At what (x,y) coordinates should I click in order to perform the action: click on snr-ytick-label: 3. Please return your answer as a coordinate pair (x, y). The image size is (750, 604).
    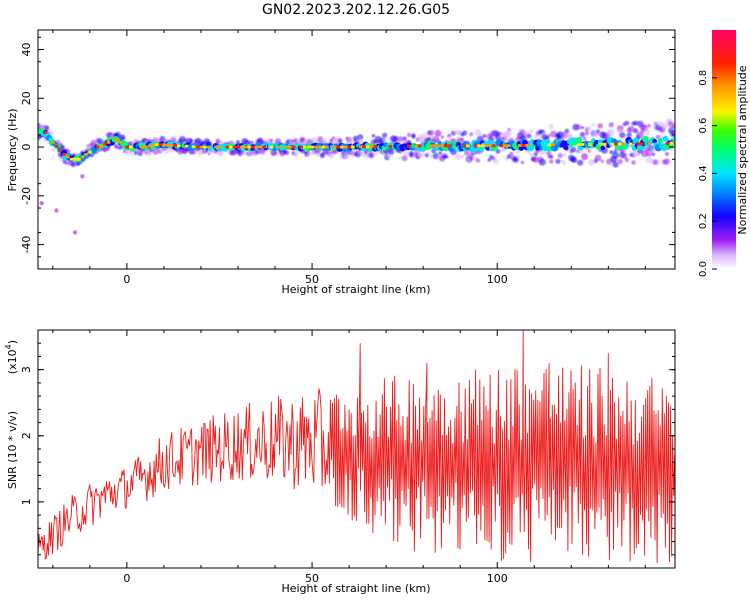
    Looking at the image, I should click on (26, 369).